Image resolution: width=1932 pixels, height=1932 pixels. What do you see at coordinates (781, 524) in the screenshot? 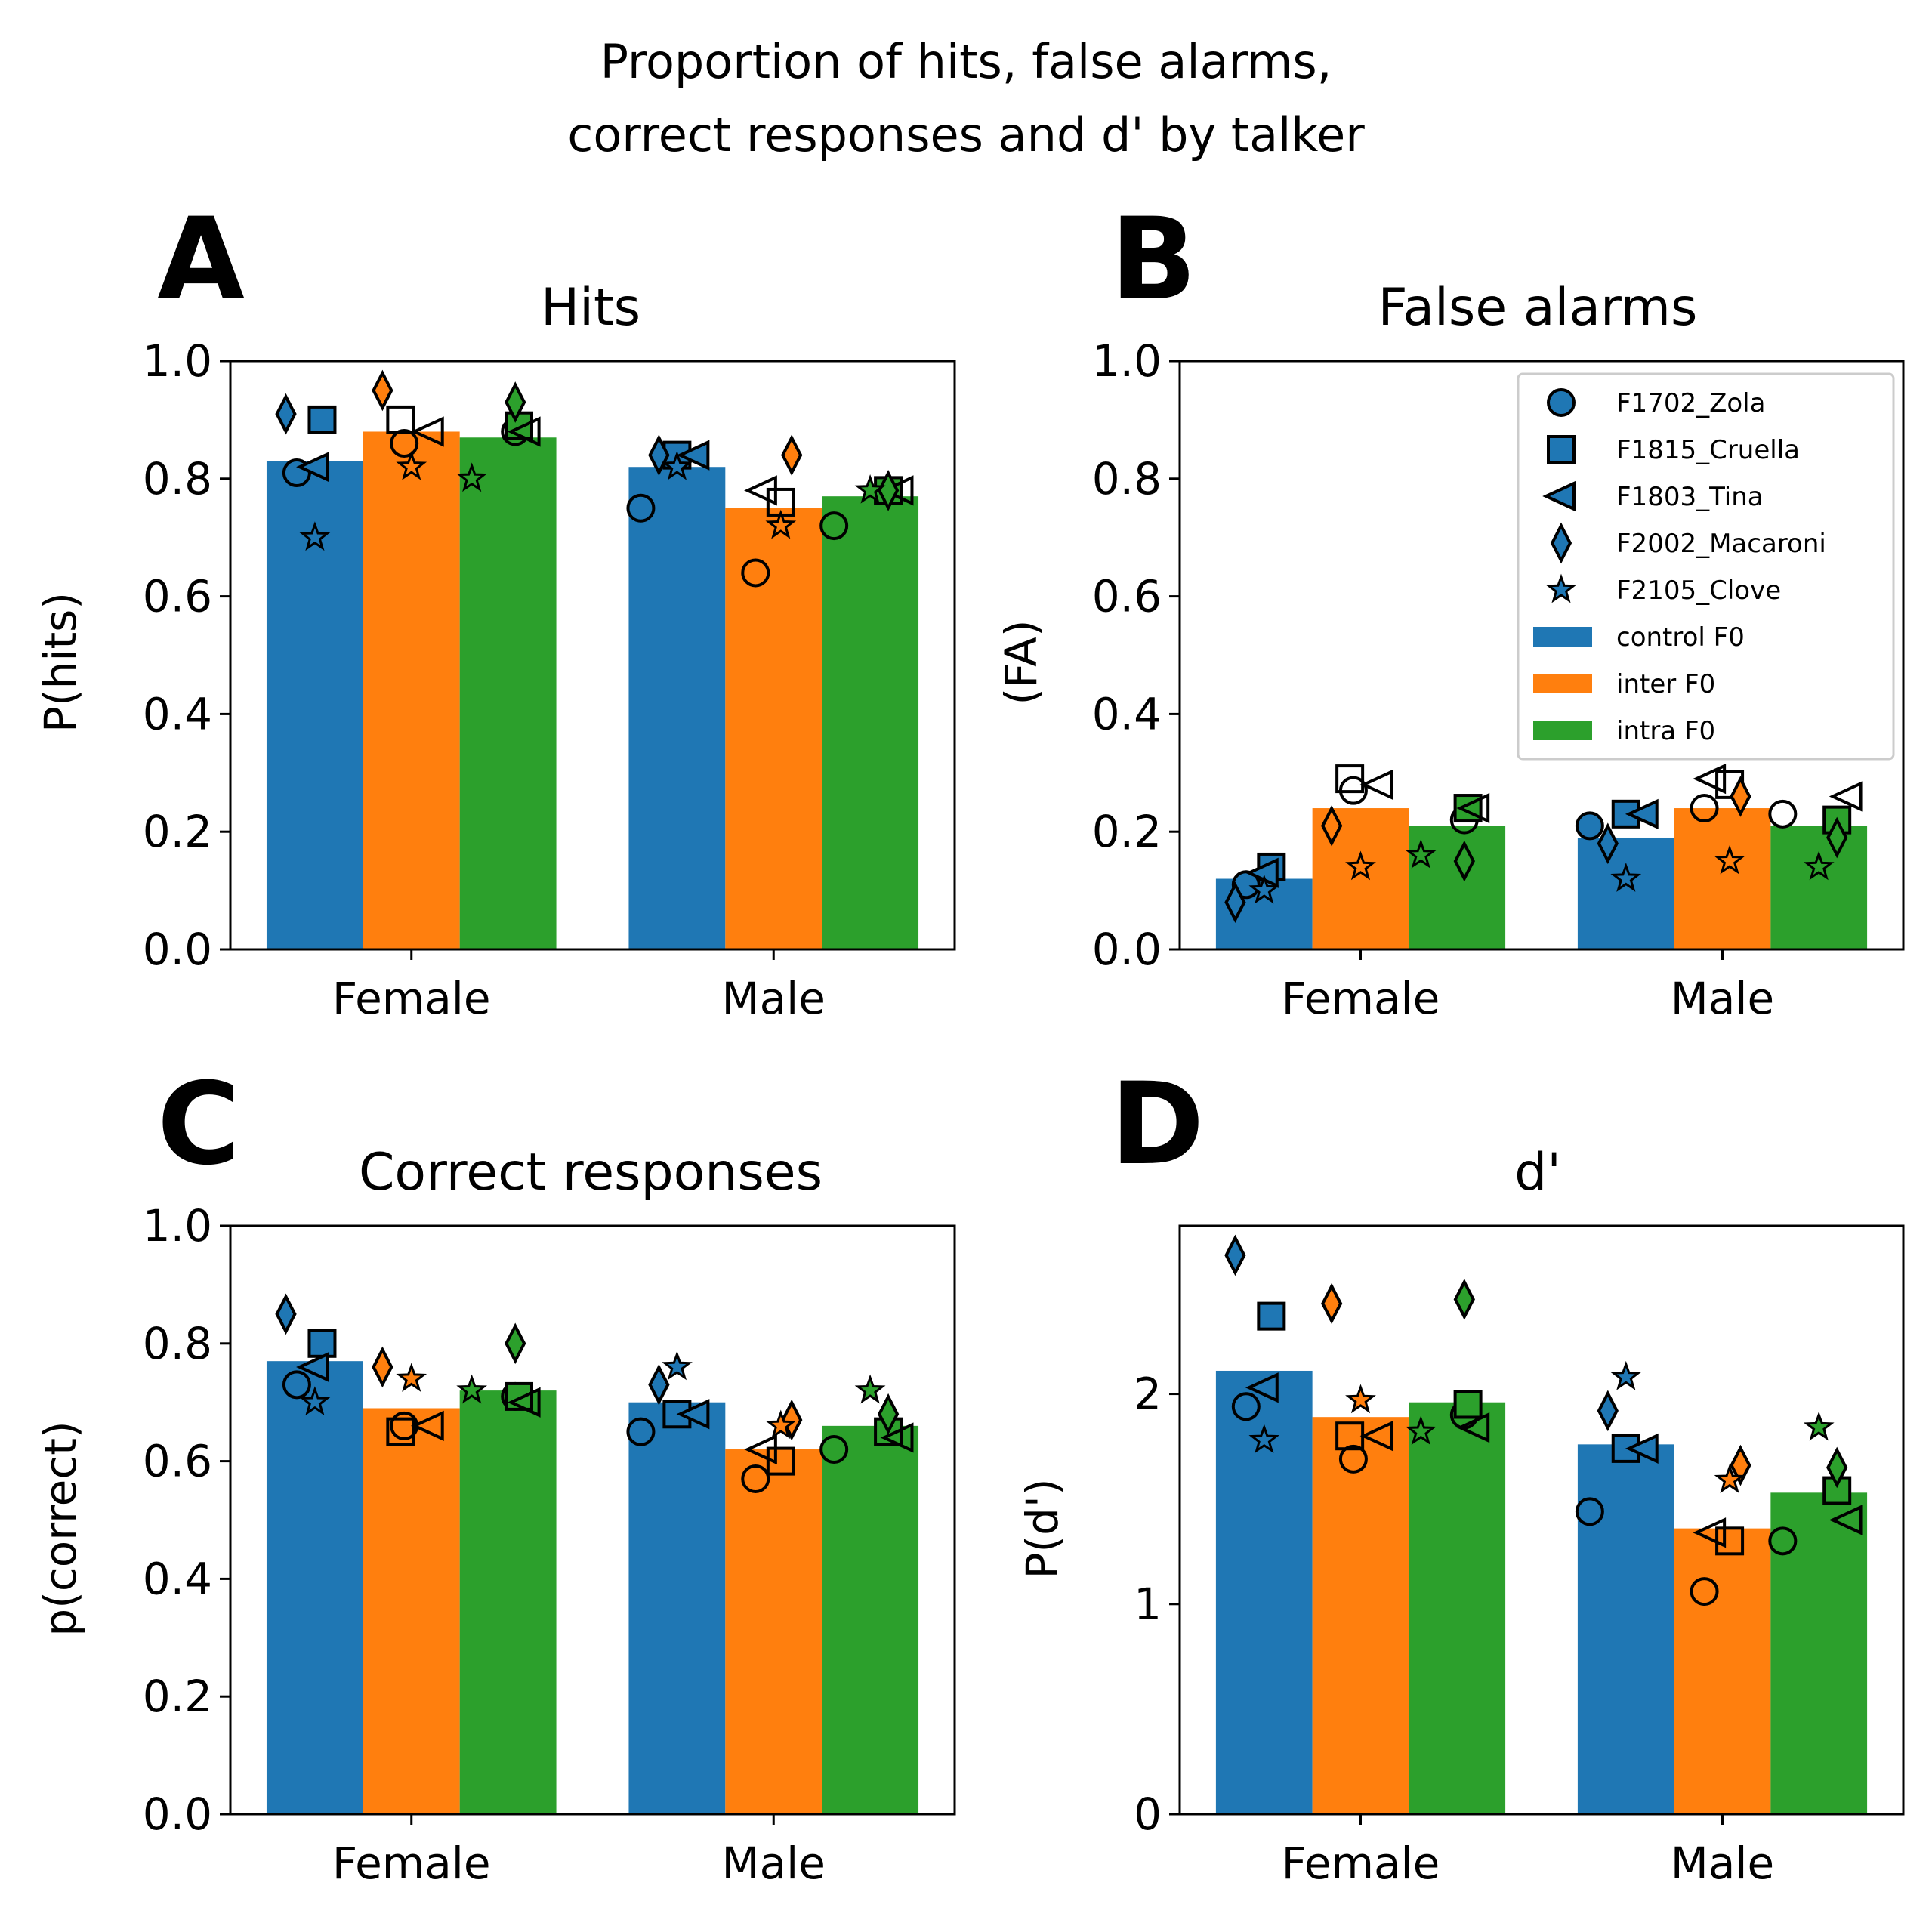
I see `marker-a-f2105_clove-inter-f0-male` at bounding box center [781, 524].